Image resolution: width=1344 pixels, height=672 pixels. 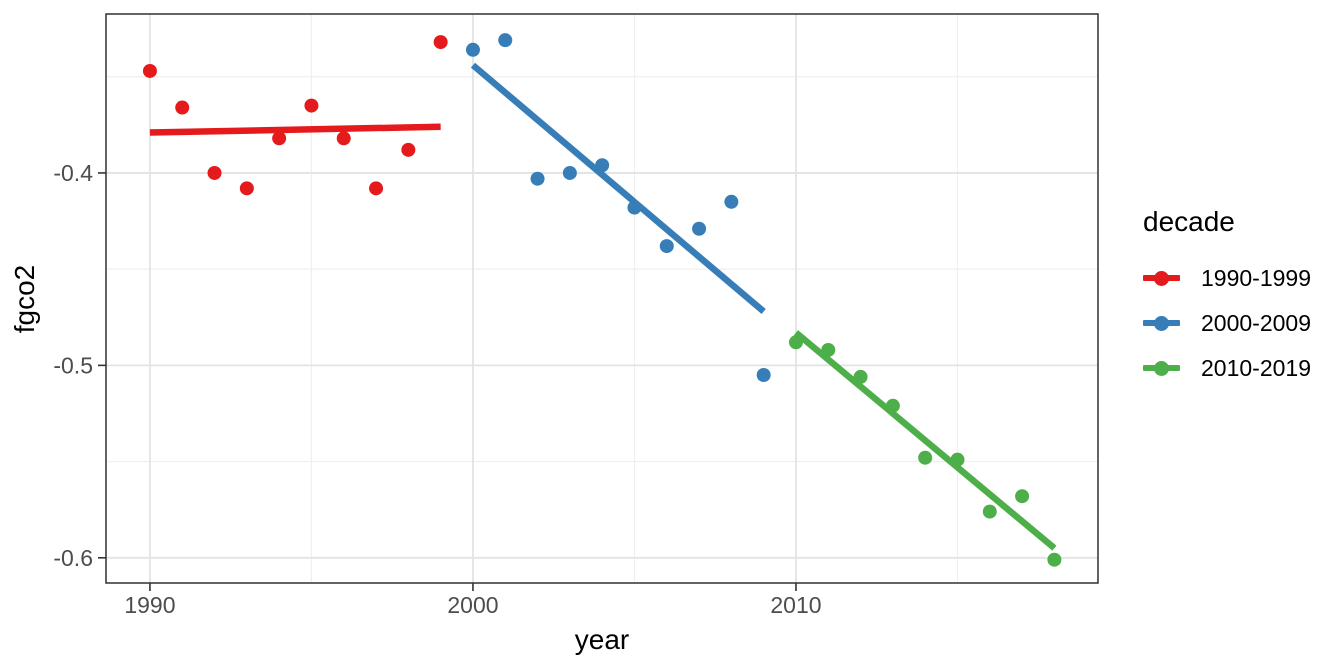 I want to click on legend-item: 2010-2019, so click(x=1227, y=368).